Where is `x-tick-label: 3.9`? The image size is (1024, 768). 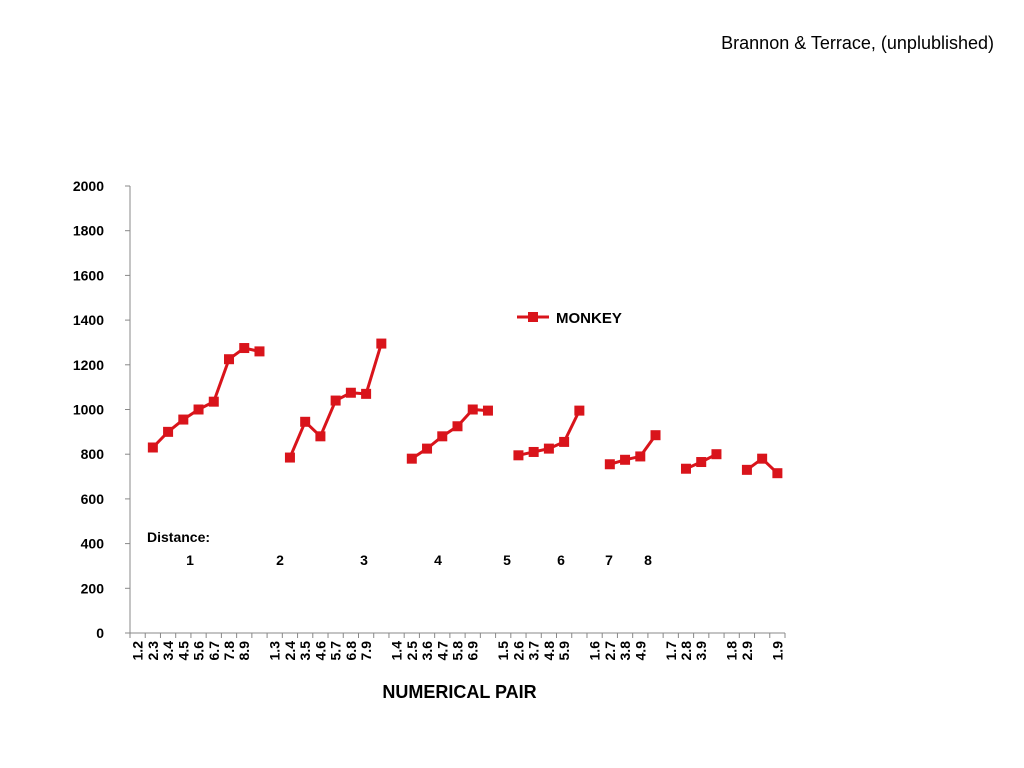 x-tick-label: 3.9 is located at coordinates (701, 651).